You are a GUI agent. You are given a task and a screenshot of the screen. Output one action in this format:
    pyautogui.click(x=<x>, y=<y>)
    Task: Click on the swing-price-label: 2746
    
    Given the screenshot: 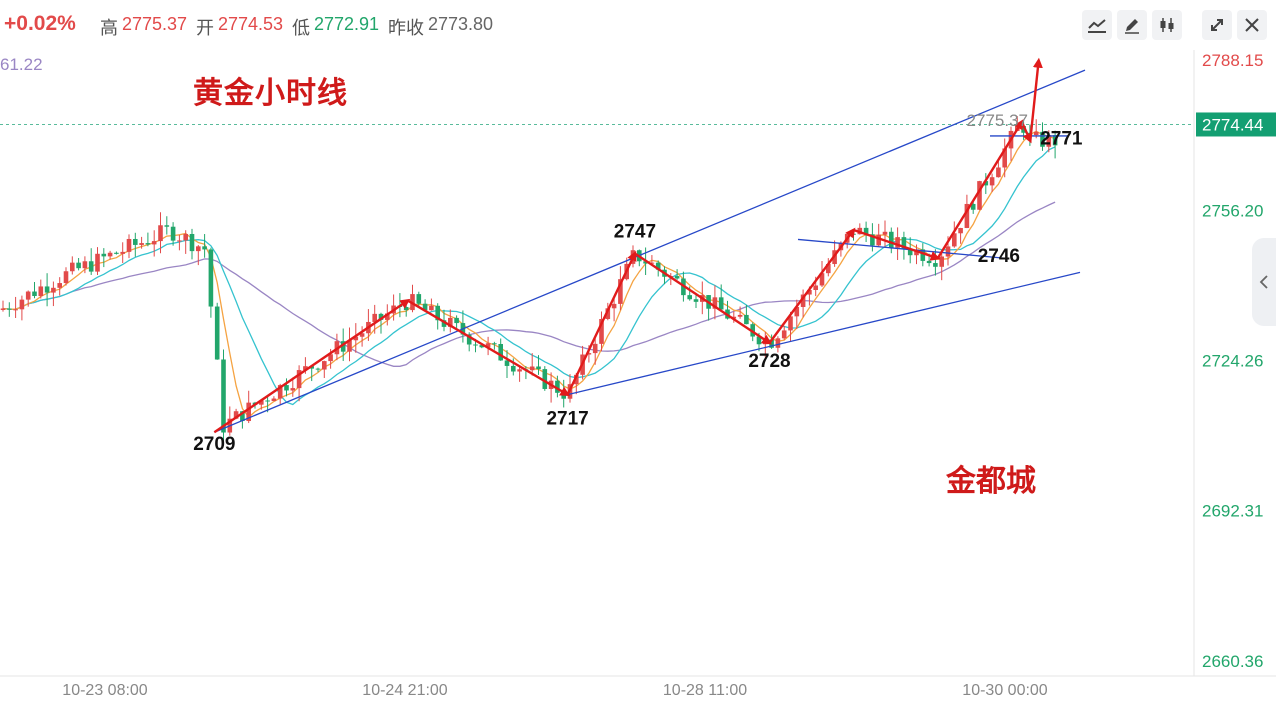 What is the action you would take?
    pyautogui.click(x=999, y=256)
    